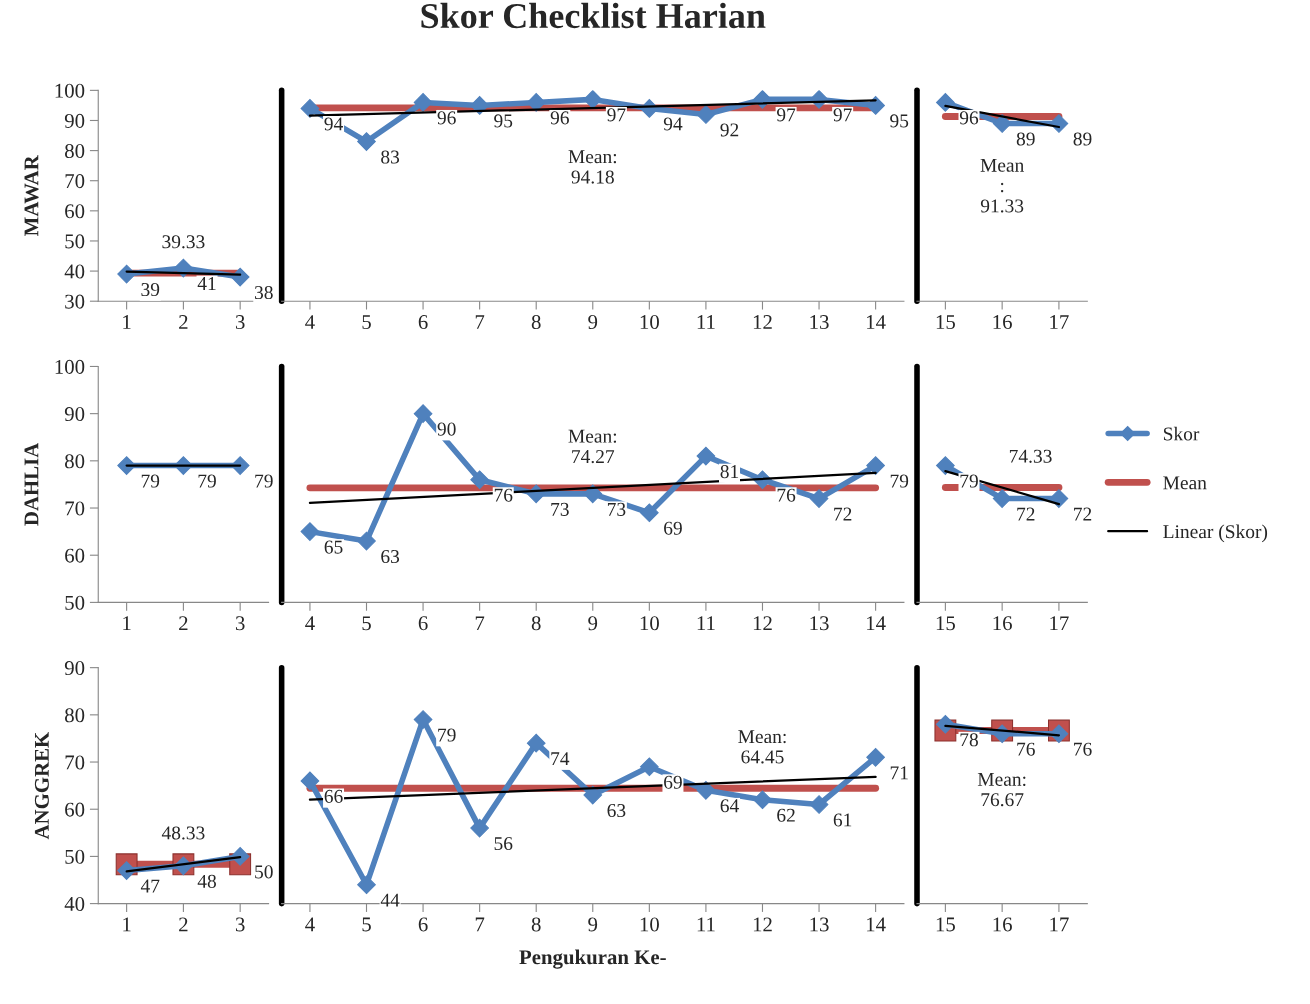  What do you see at coordinates (333, 547) in the screenshot?
I see `data-label: 65` at bounding box center [333, 547].